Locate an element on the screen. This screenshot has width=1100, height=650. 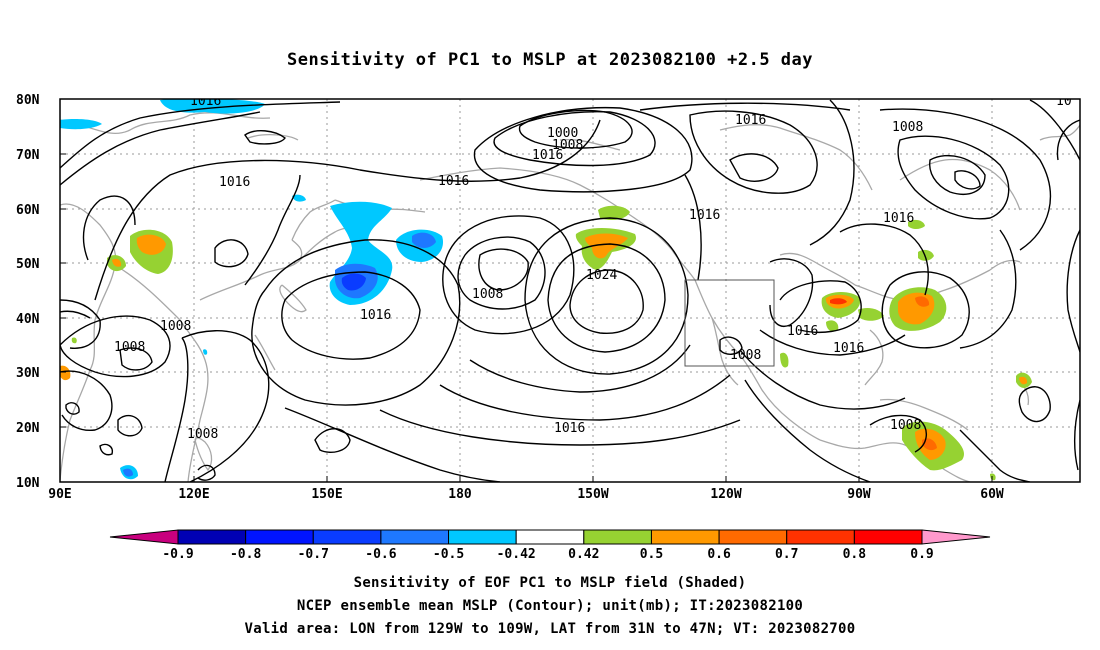
lat-label: 30N is located at coordinates (28, 373).